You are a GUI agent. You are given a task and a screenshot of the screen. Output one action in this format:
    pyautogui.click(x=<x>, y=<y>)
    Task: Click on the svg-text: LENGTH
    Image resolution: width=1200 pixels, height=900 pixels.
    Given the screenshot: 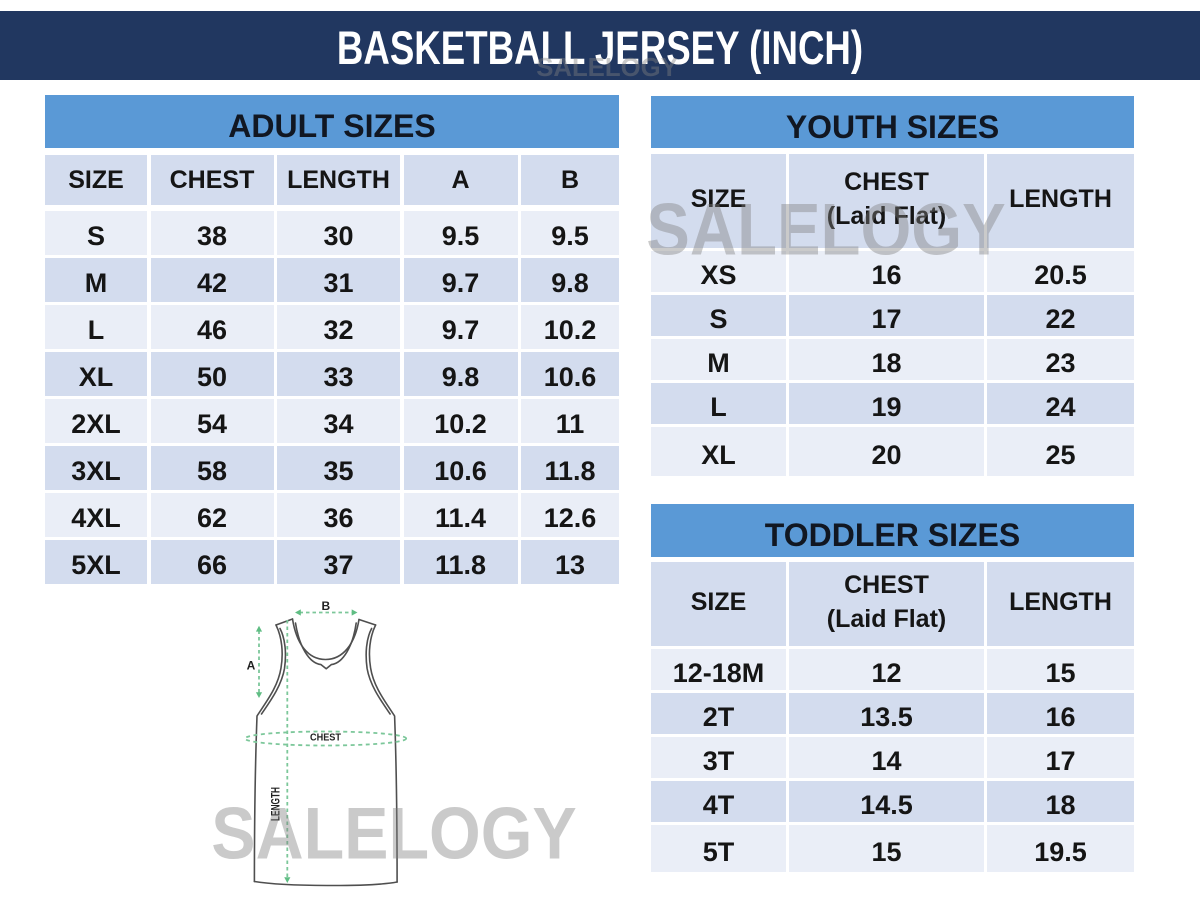 What is the action you would take?
    pyautogui.click(x=277, y=804)
    